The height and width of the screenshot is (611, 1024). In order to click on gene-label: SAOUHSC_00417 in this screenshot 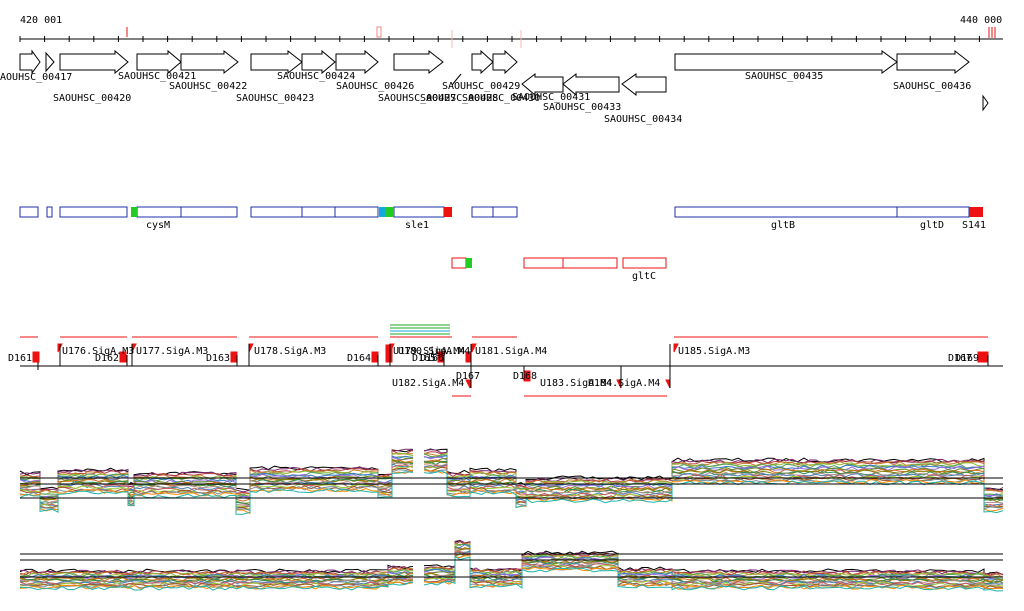, I will do `click(36, 77)`.